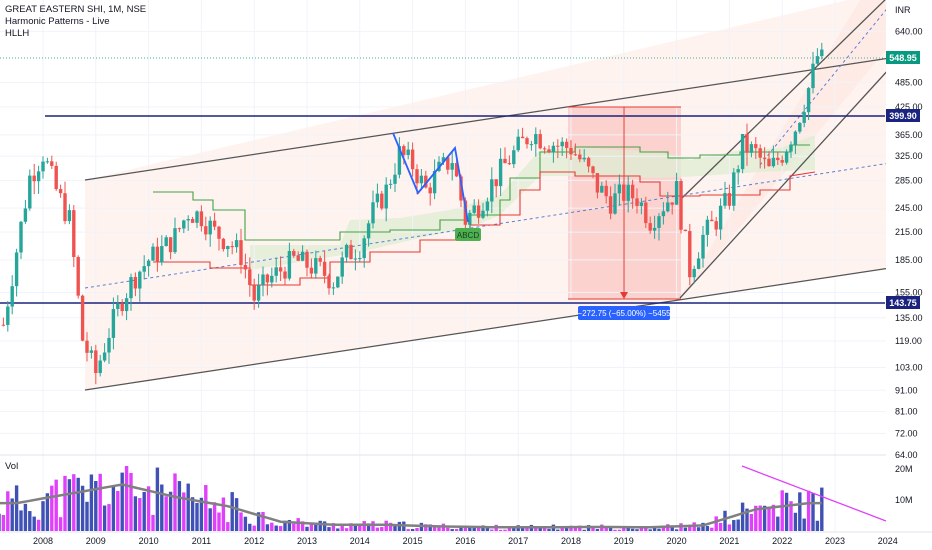 The height and width of the screenshot is (550, 932). I want to click on indicator-hllh: HLLH, so click(17, 33).